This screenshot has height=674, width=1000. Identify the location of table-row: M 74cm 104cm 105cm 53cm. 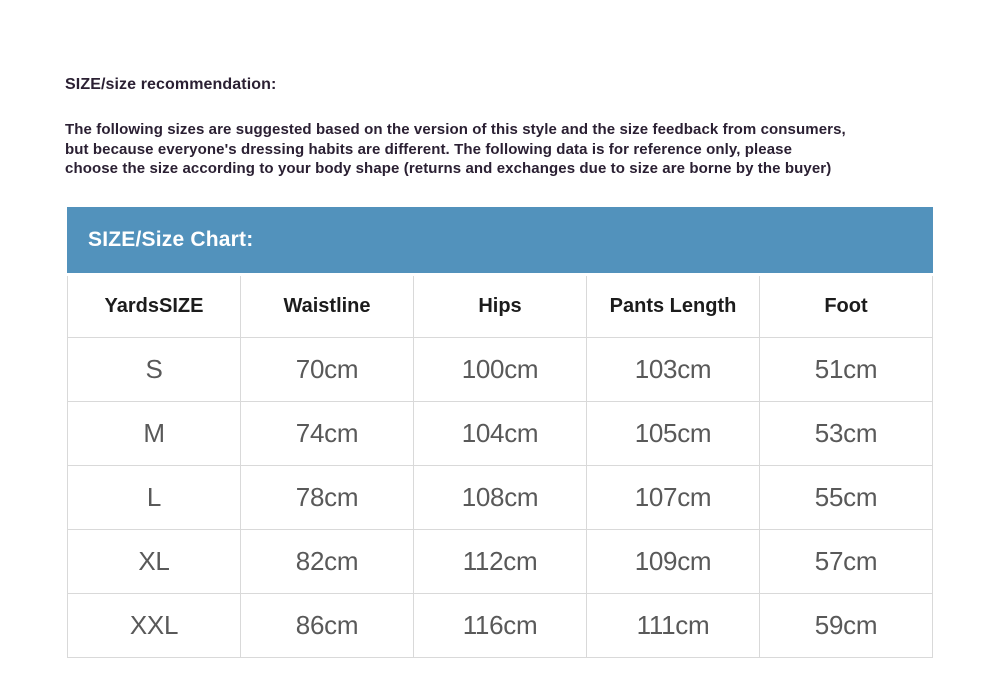
(500, 433).